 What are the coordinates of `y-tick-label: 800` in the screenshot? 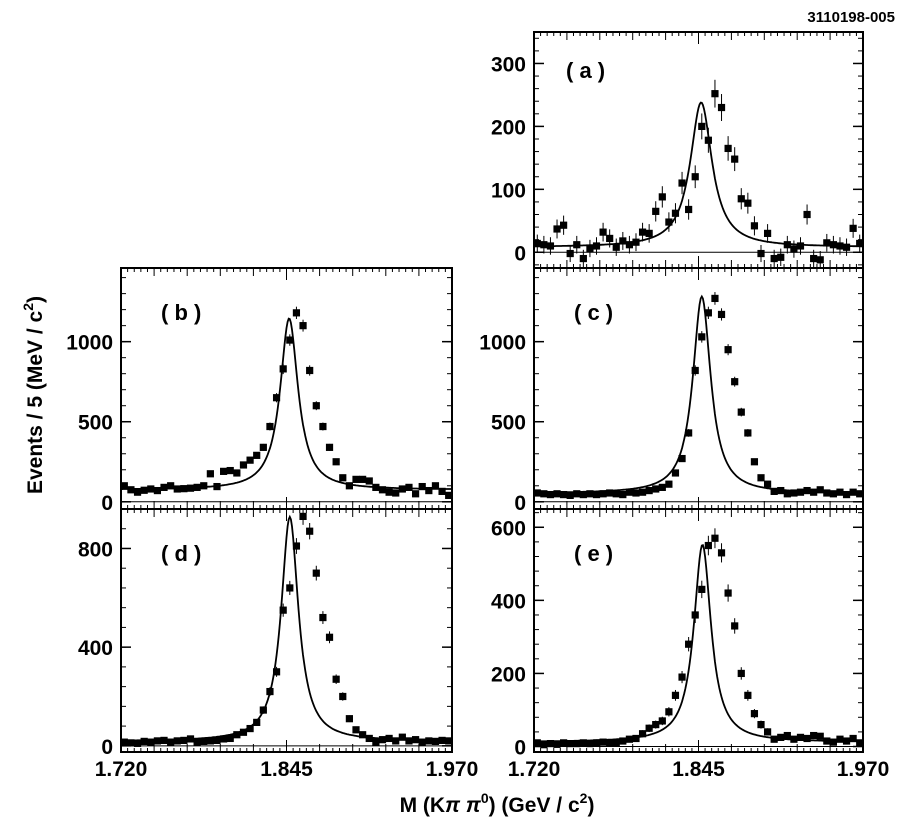 It's located at (95, 549).